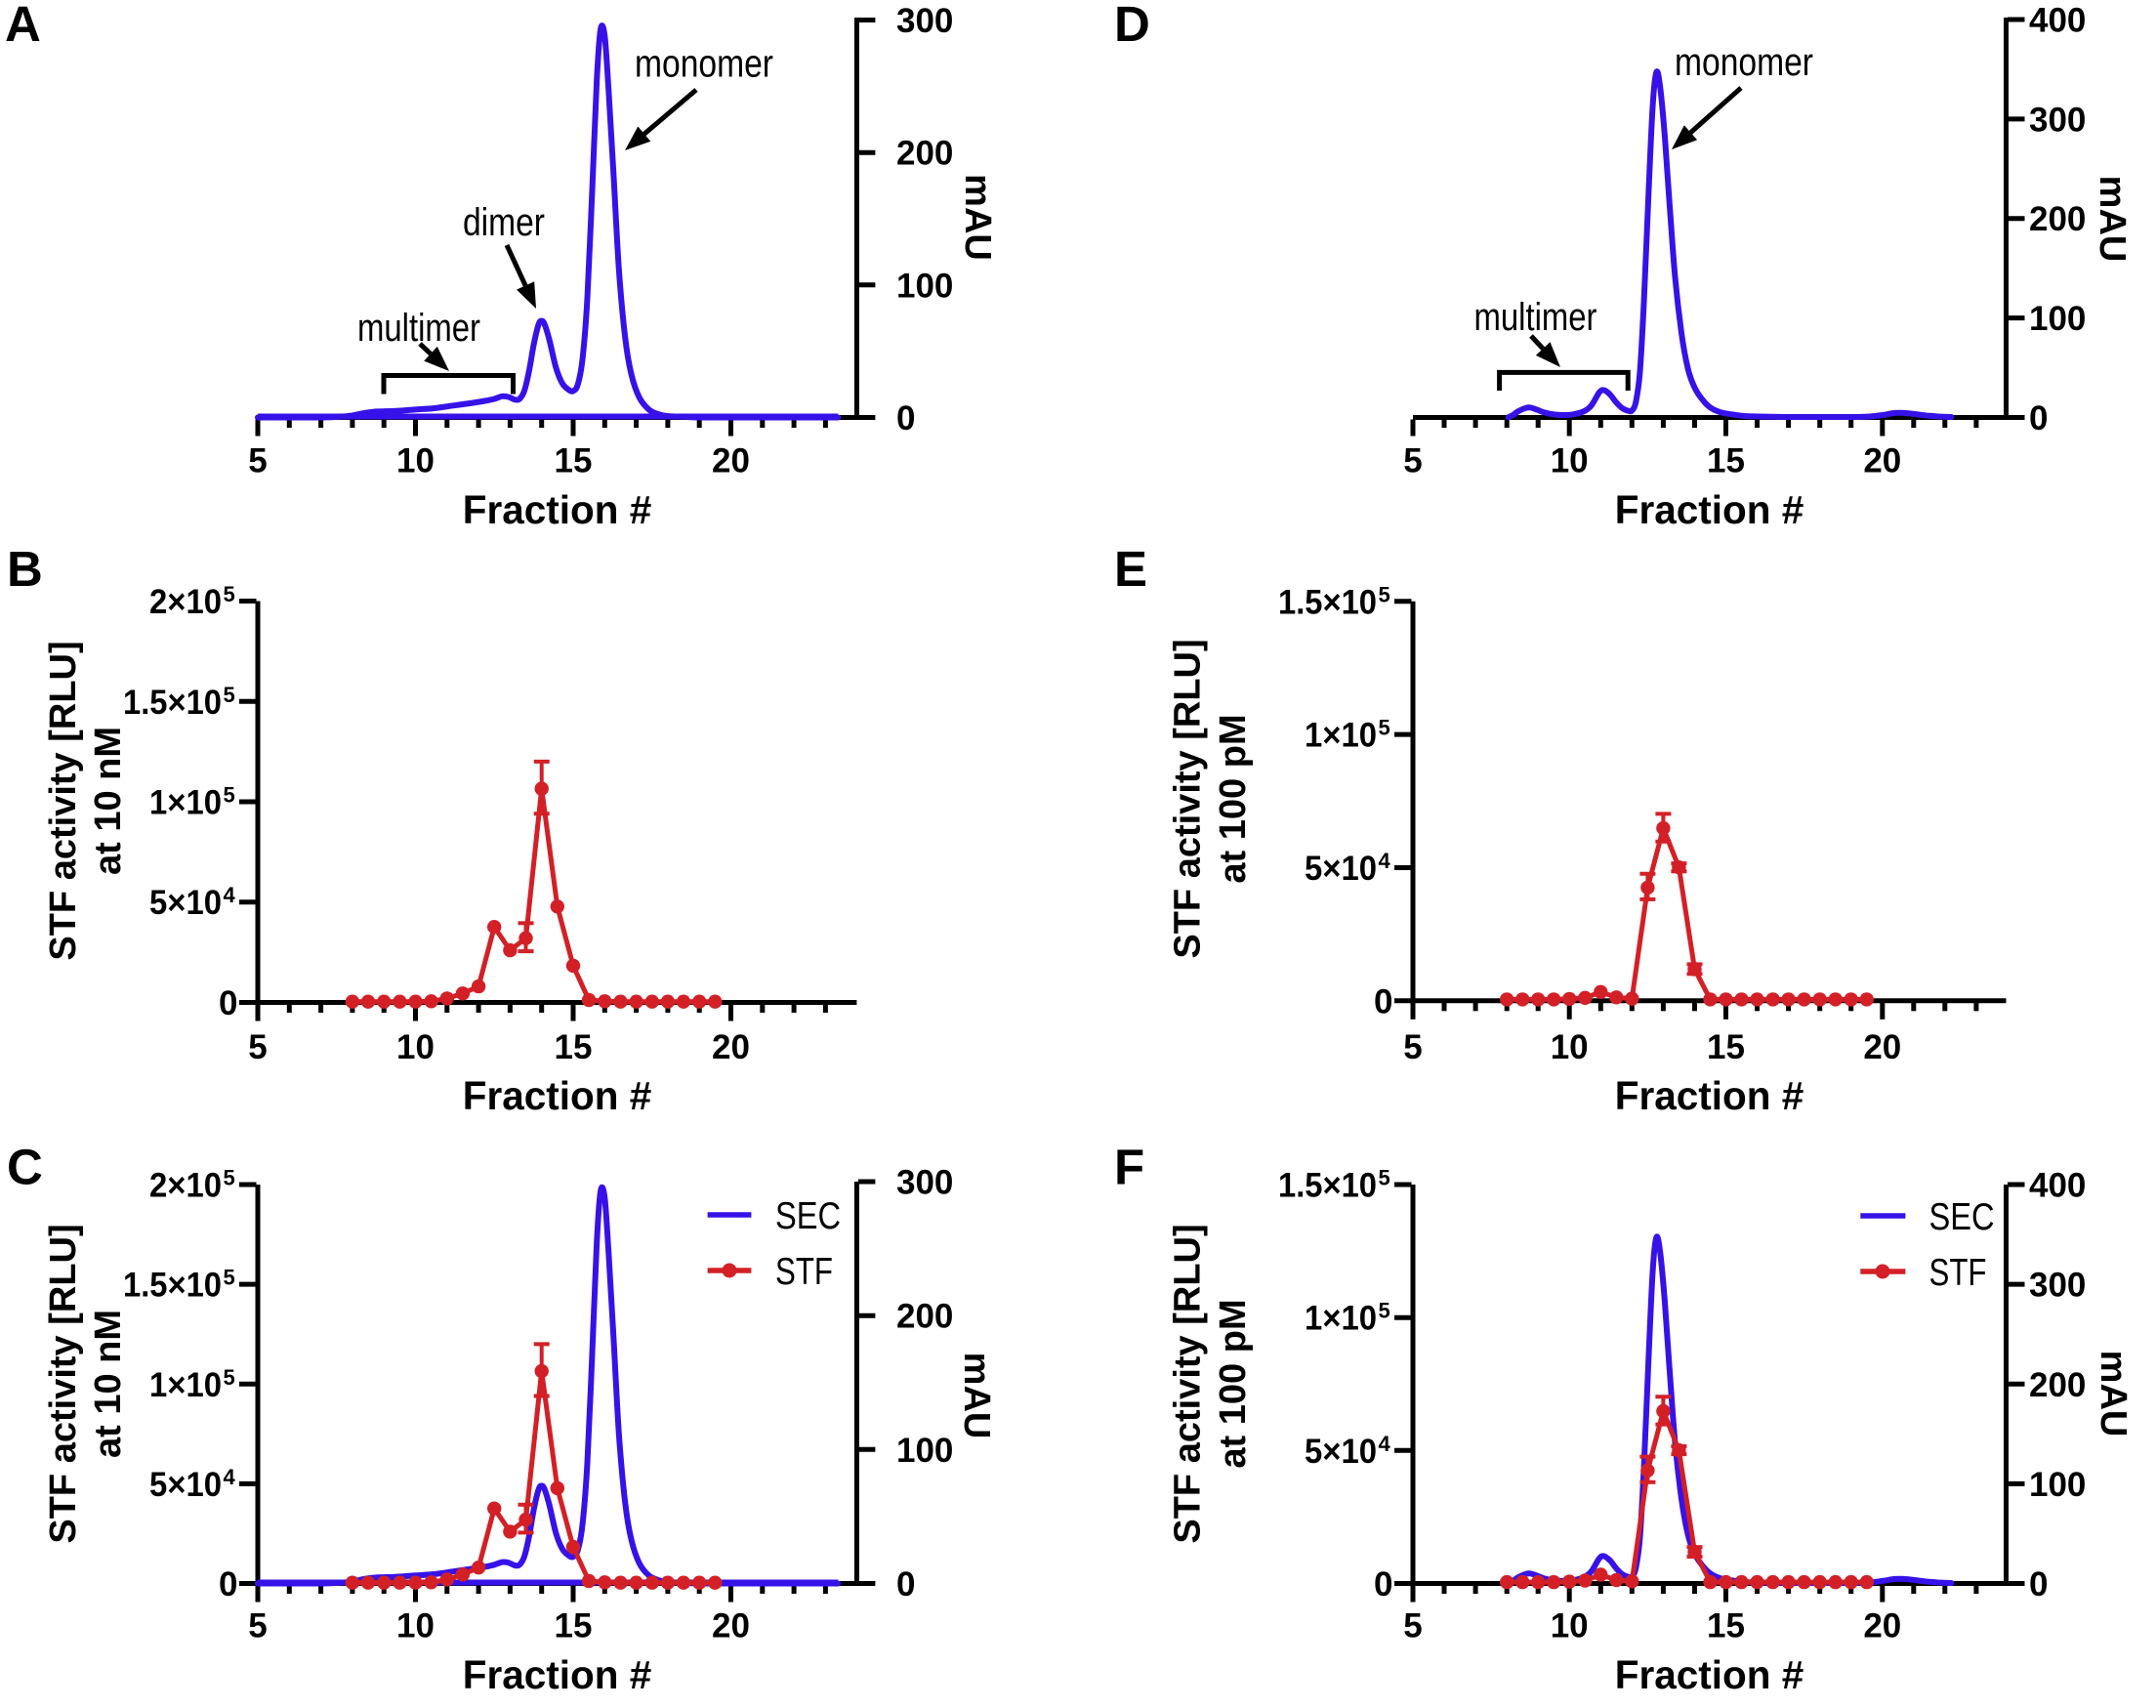 This screenshot has height=1708, width=2156. Describe the element at coordinates (25, 569) in the screenshot. I see `svg-text: B` at that location.